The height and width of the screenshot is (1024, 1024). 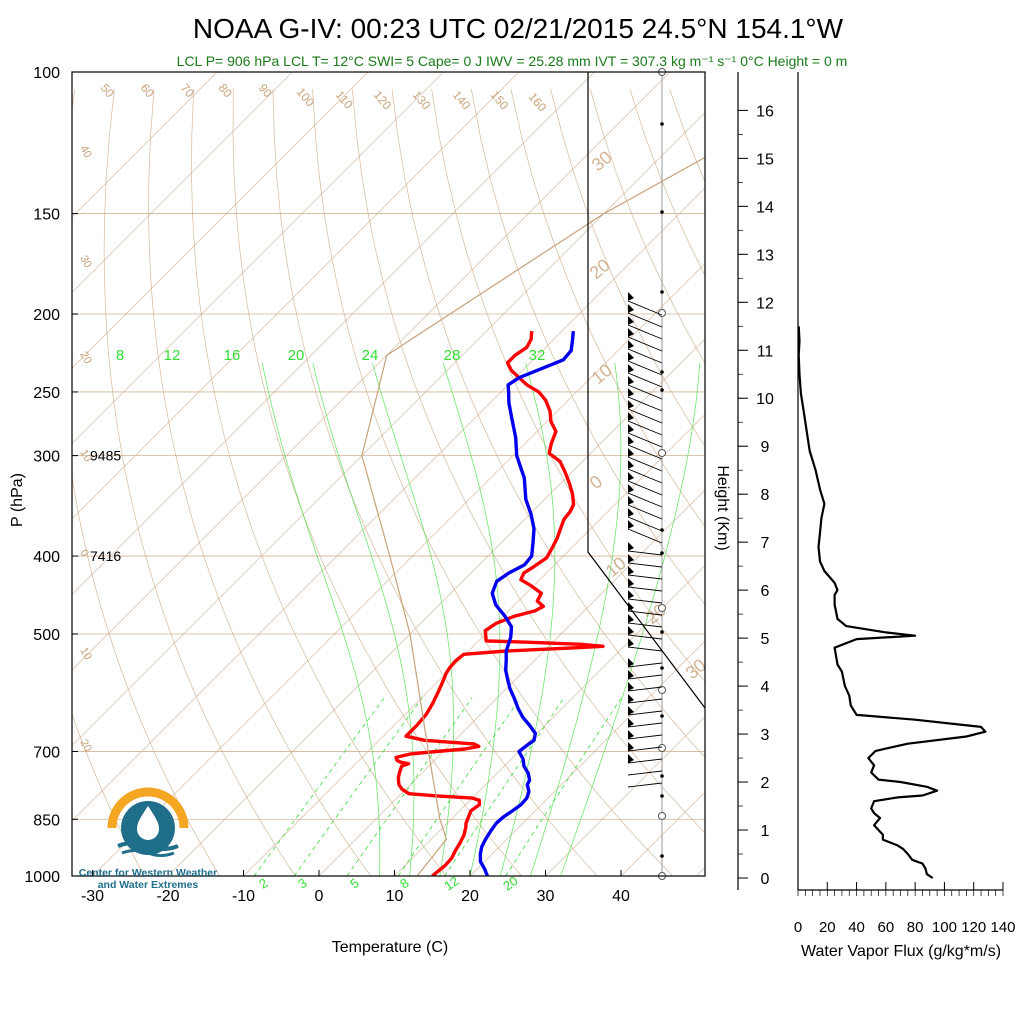 I want to click on height-tick-label: 1, so click(x=765, y=831).